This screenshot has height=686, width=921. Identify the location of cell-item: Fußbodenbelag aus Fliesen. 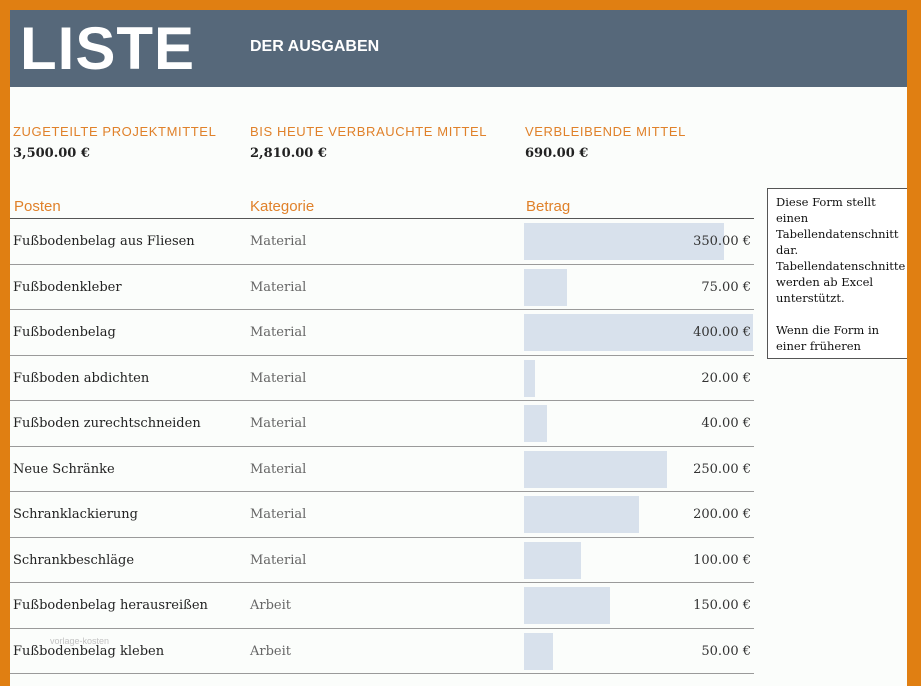
(104, 241).